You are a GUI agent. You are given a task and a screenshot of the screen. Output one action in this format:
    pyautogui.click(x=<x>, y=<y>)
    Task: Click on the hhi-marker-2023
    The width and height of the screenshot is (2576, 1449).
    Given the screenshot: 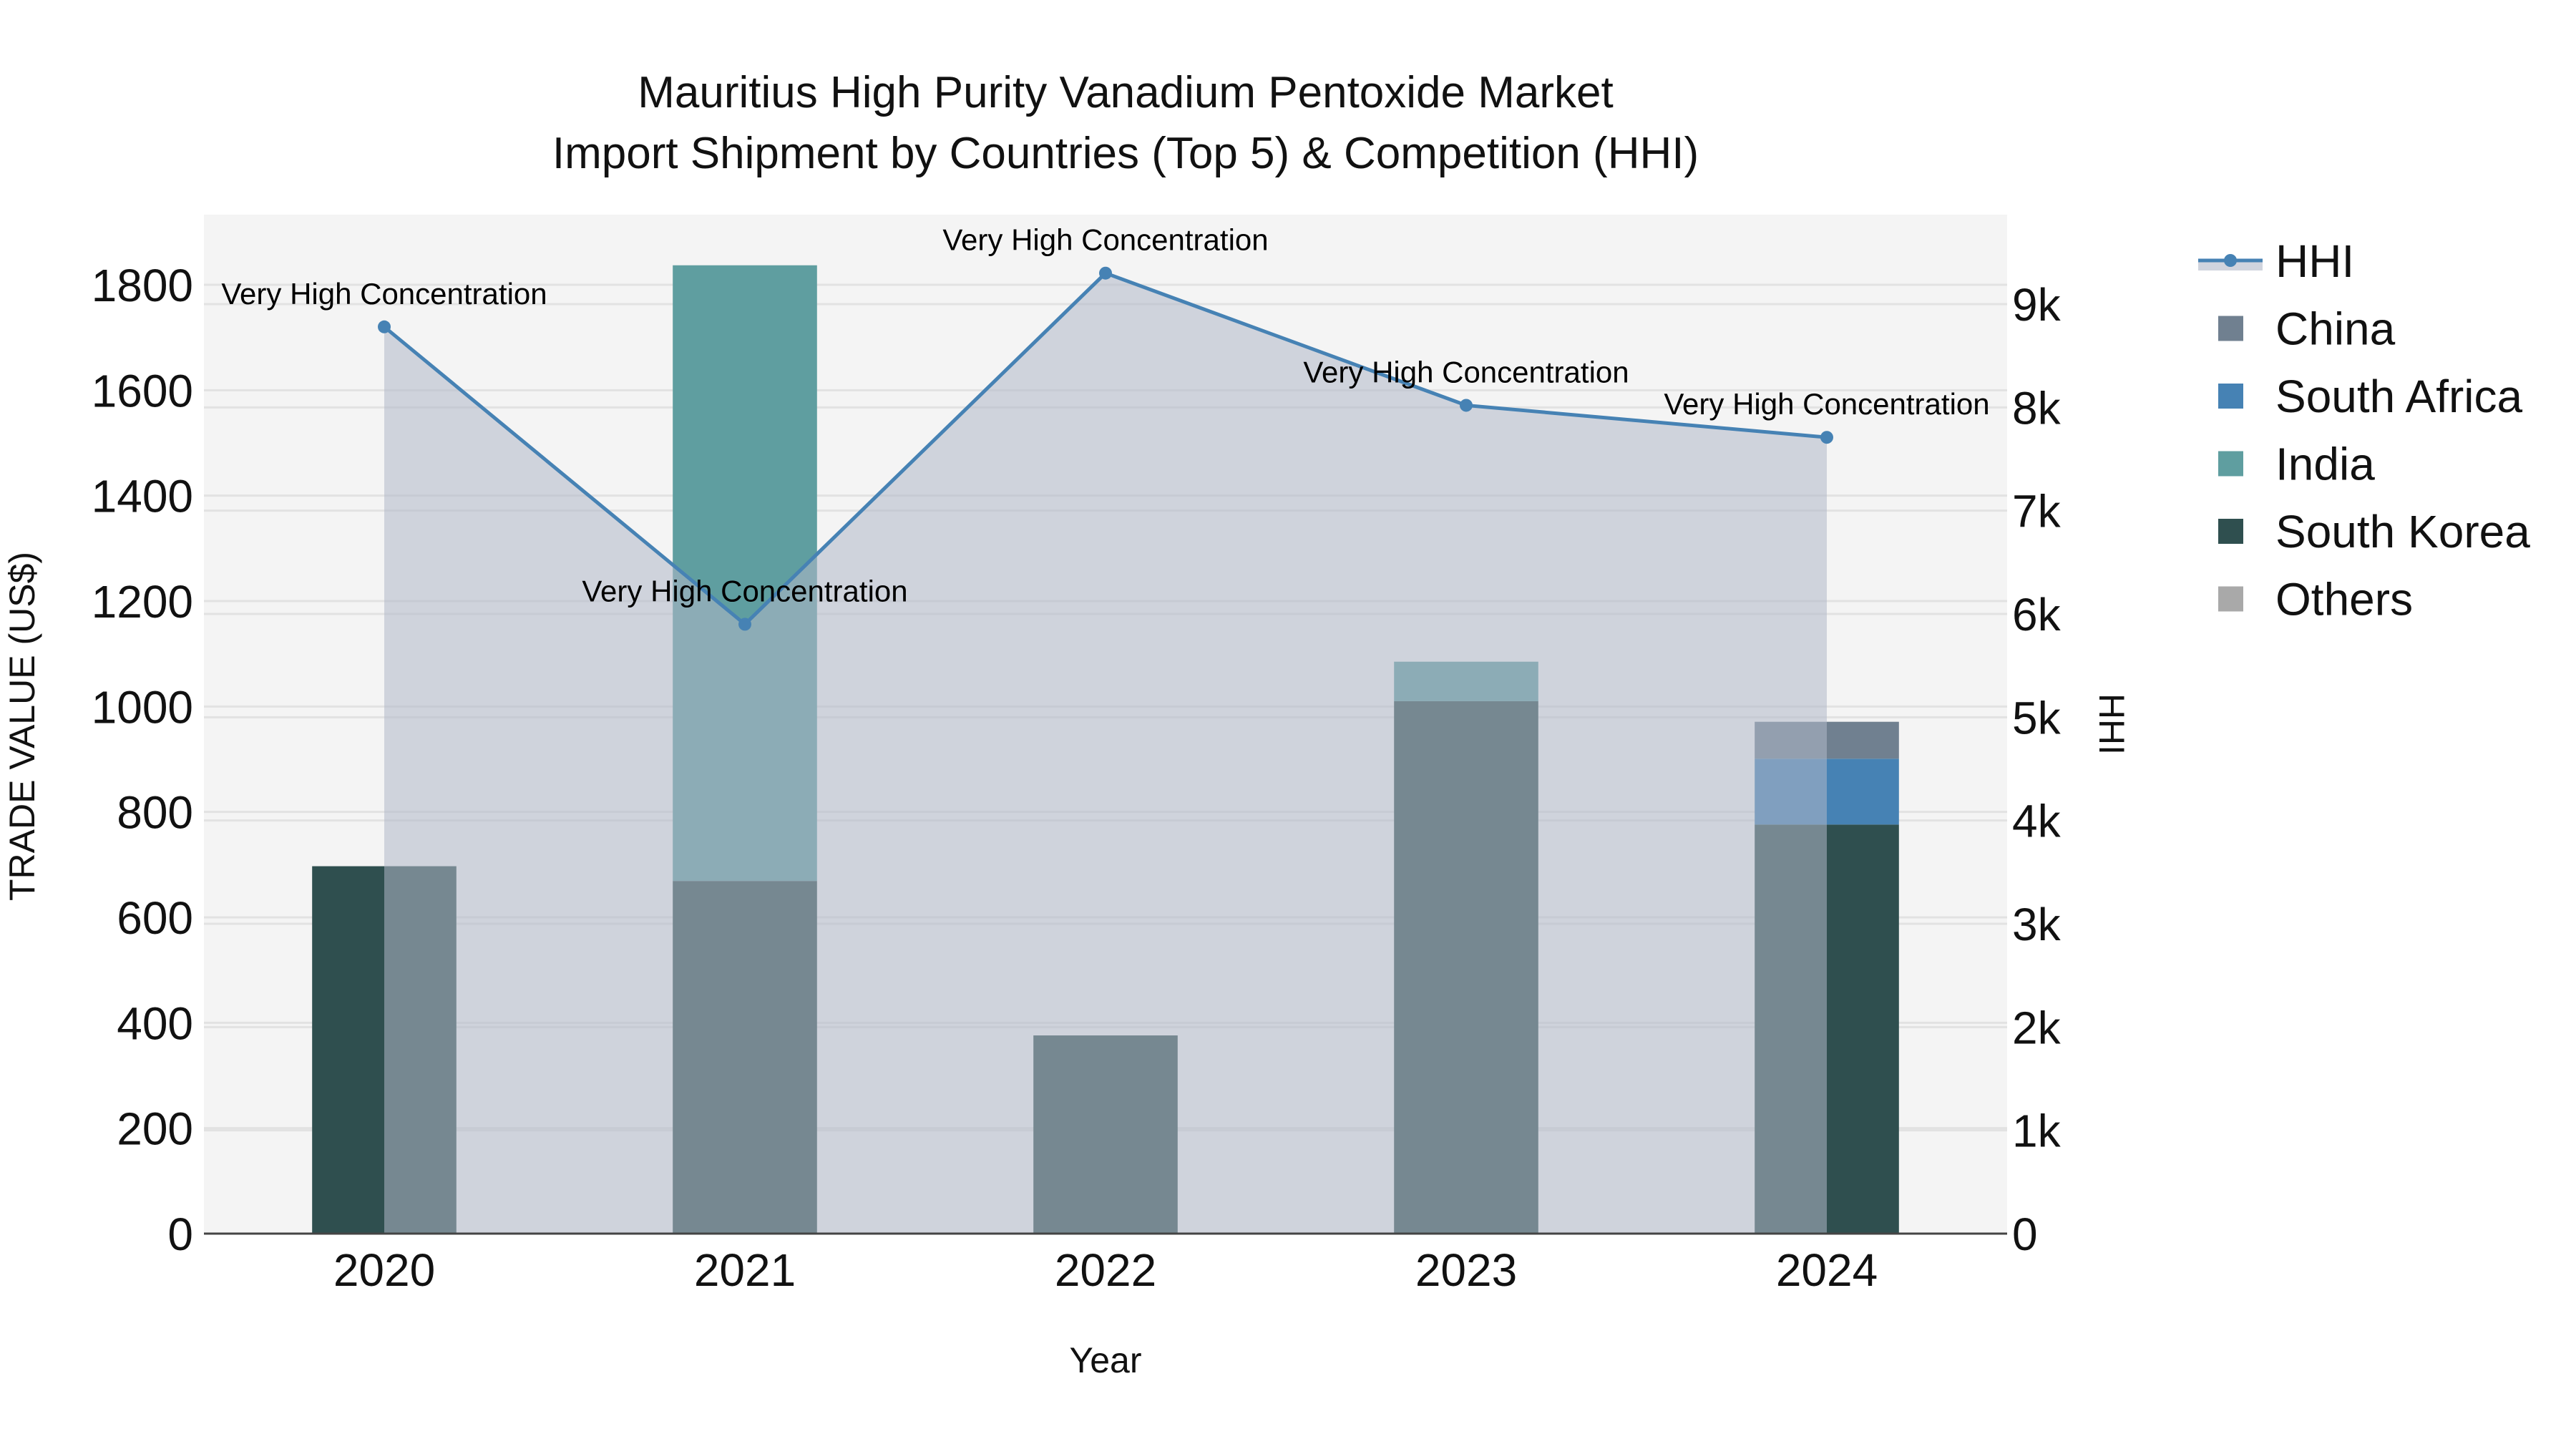 What is the action you would take?
    pyautogui.click(x=1466, y=405)
    